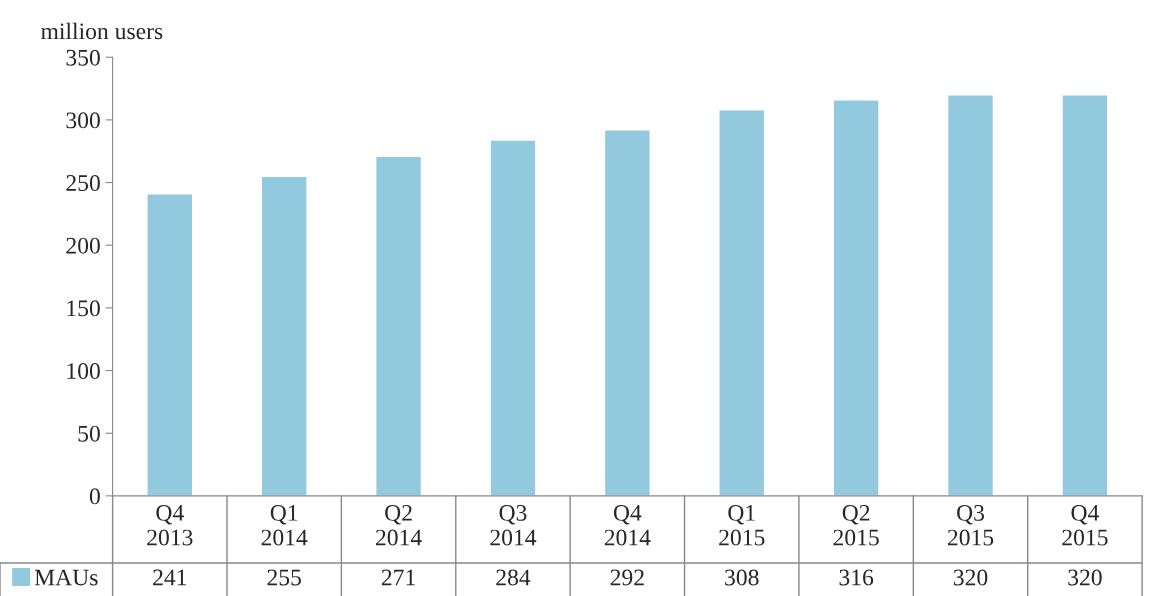 Image resolution: width=1149 pixels, height=596 pixels. Describe the element at coordinates (1085, 525) in the screenshot. I see `x-tick-label: Q4 2015` at that location.